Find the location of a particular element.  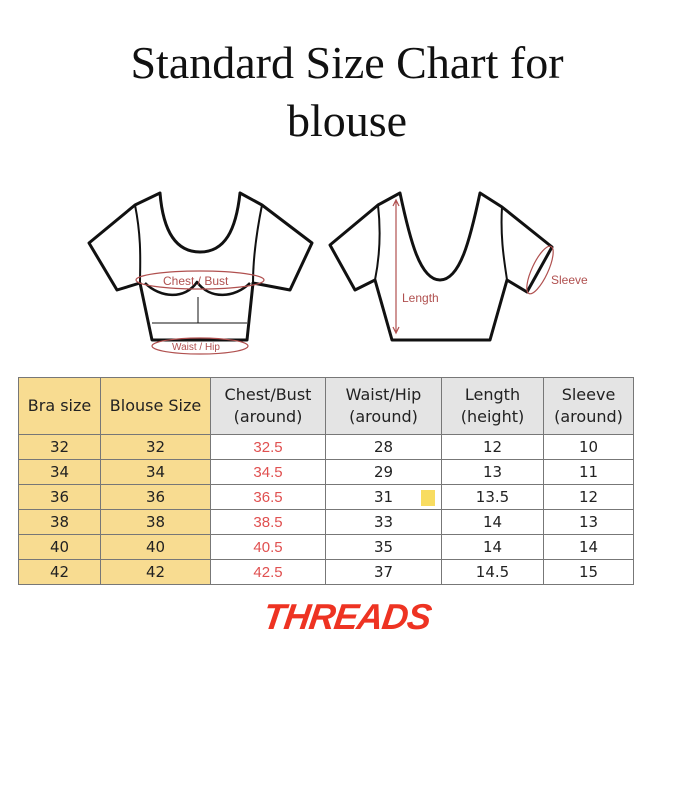

header-length: Length (height) is located at coordinates (492, 406).